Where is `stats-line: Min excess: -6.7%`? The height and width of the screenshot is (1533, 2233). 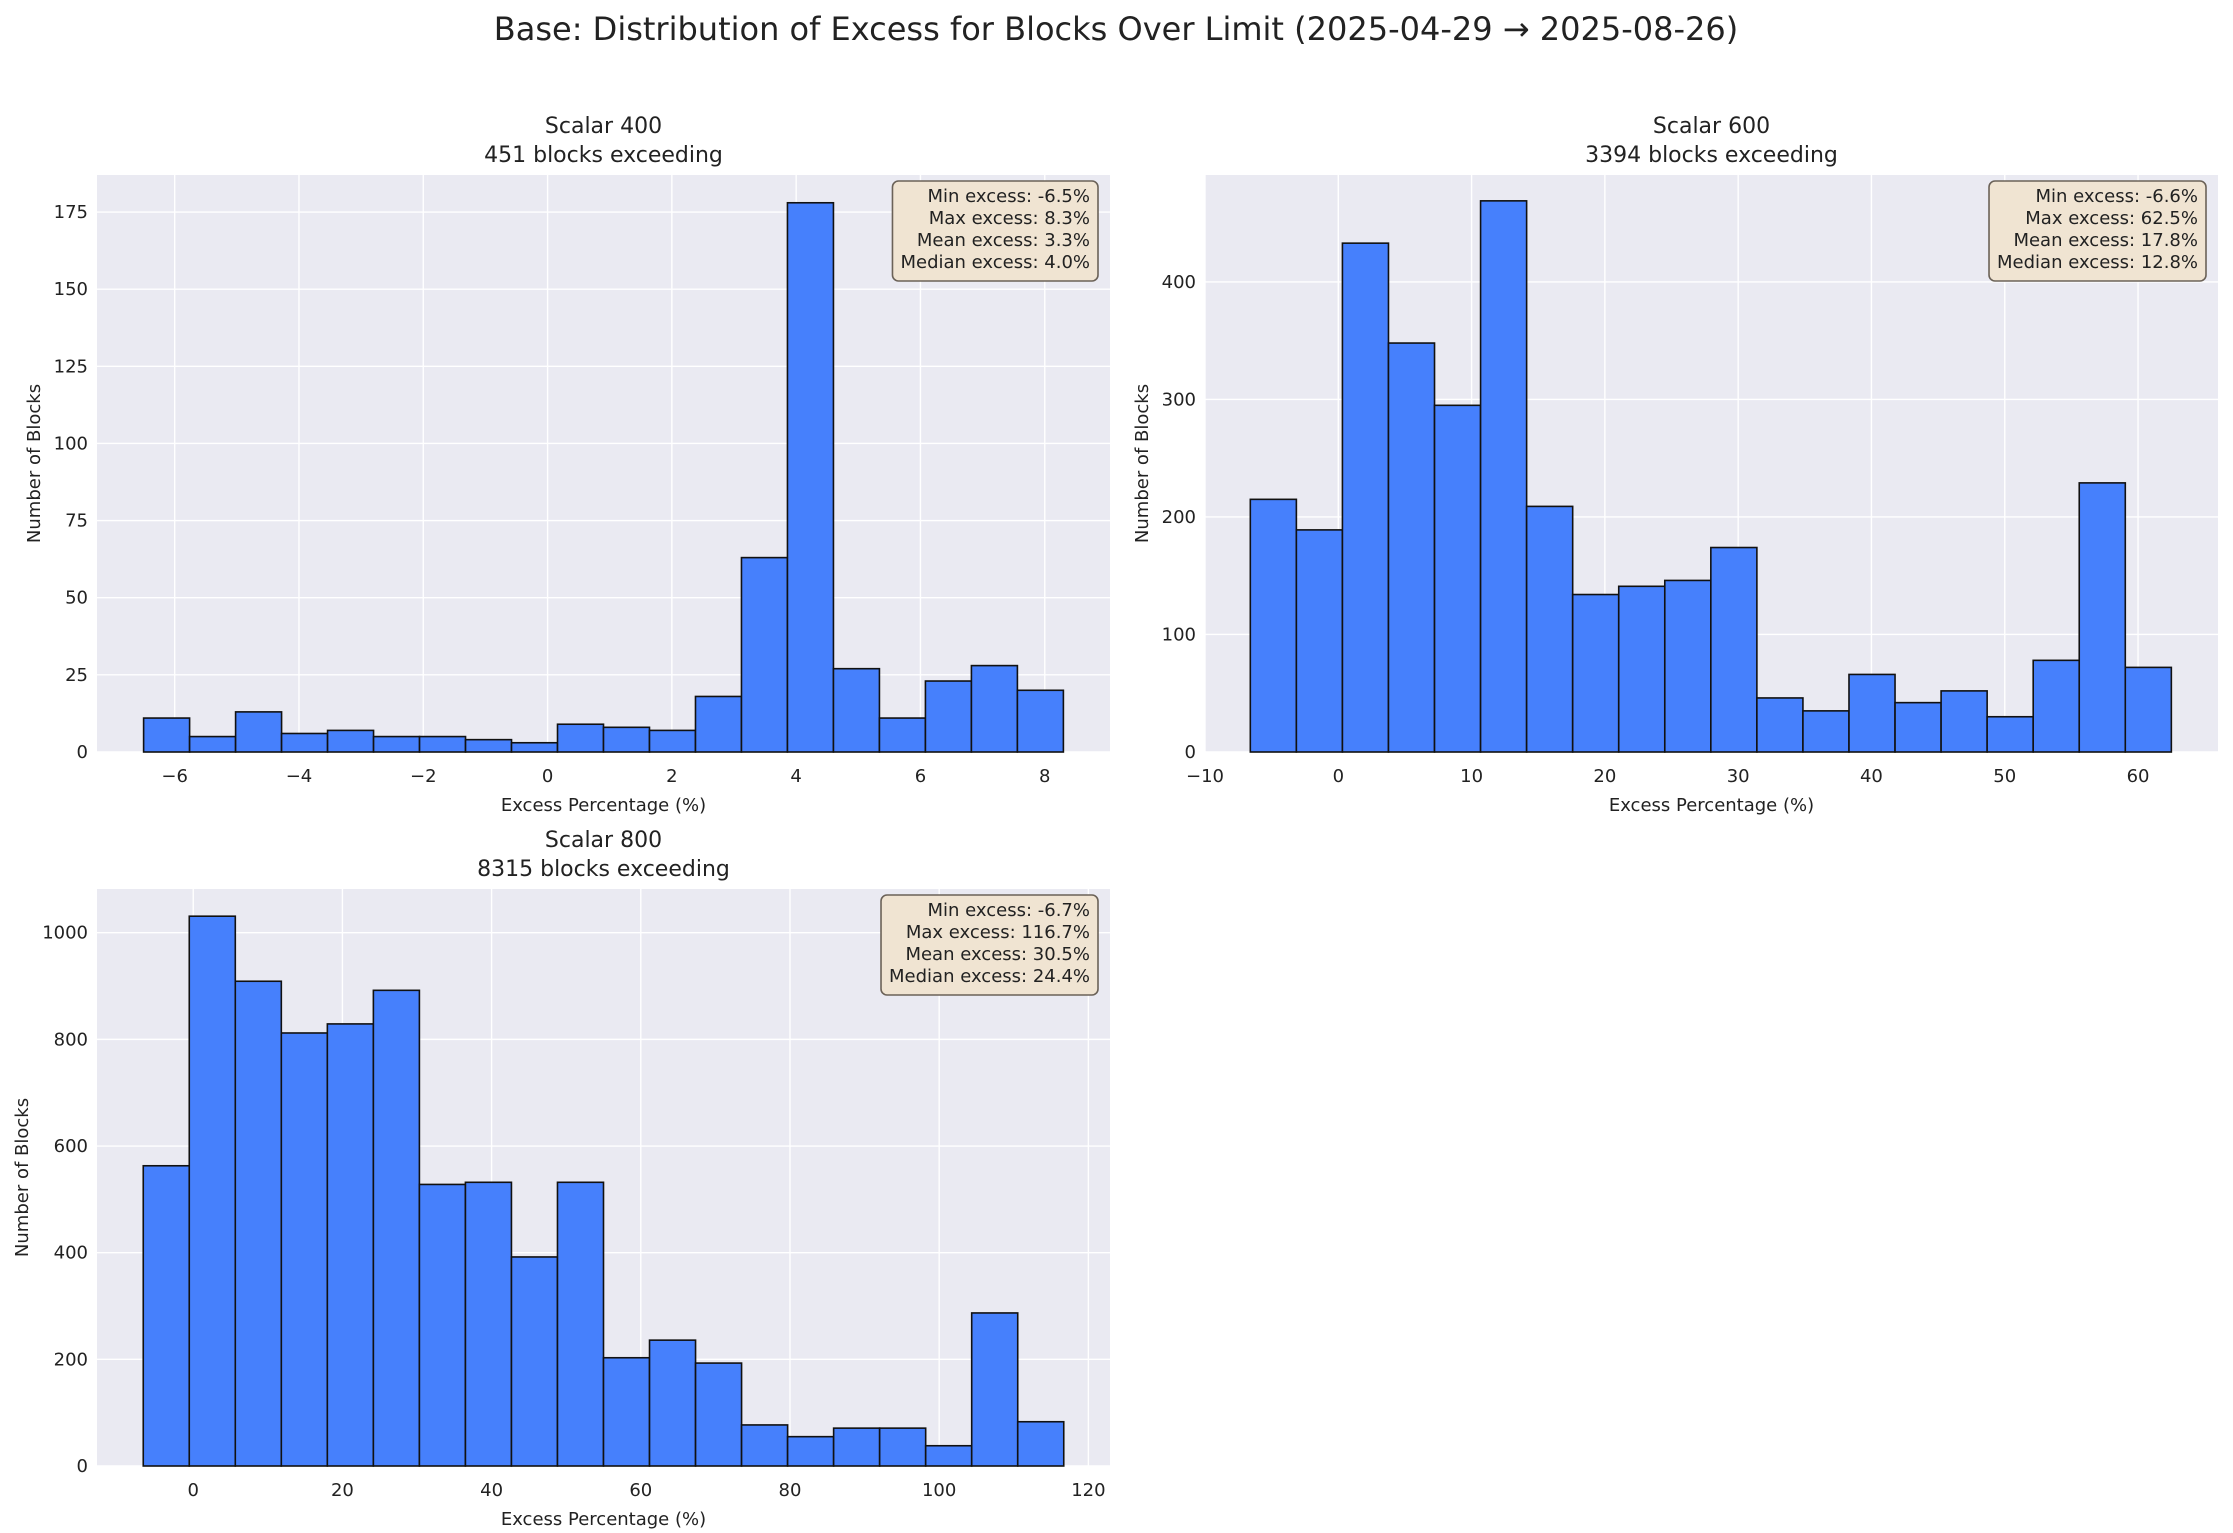 stats-line: Min excess: -6.7% is located at coordinates (1009, 910).